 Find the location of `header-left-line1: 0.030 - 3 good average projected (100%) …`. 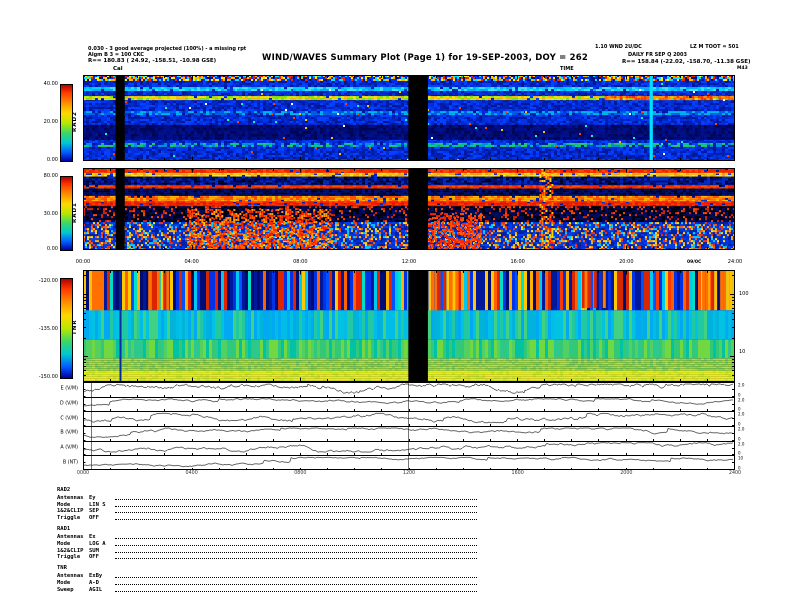

header-left-line1: 0.030 - 3 good average projected (100%) … is located at coordinates (167, 49).